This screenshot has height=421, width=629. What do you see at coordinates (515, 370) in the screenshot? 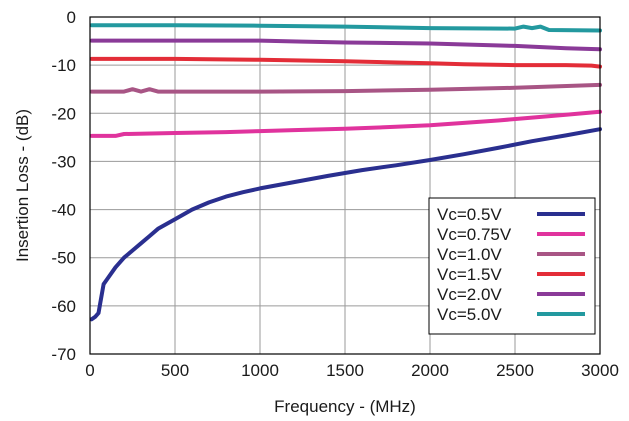
I see `x-tick-label: 2500` at bounding box center [515, 370].